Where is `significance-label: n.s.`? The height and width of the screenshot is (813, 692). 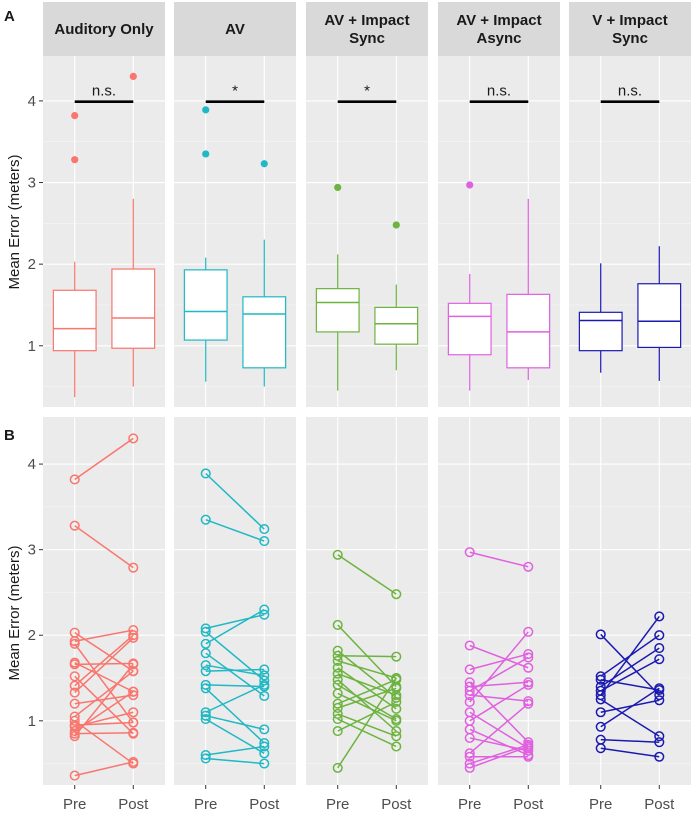
significance-label: n.s. is located at coordinates (104, 91).